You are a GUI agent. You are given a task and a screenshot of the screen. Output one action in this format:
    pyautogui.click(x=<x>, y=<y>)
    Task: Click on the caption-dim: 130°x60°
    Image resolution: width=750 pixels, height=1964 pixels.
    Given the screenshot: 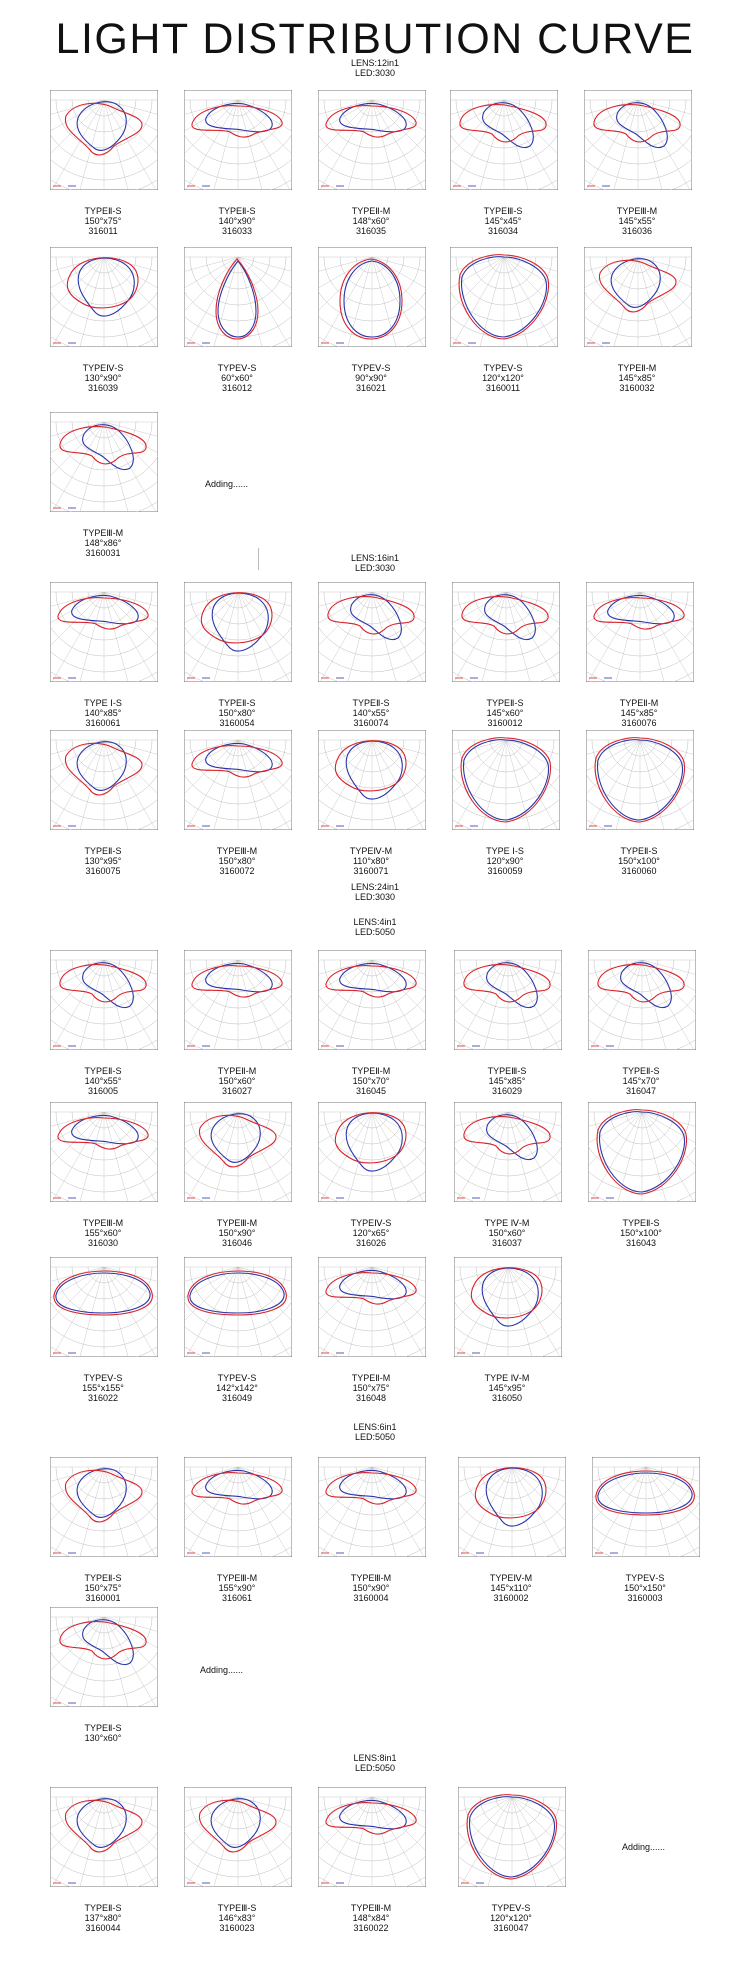 What is the action you would take?
    pyautogui.click(x=103, y=1738)
    